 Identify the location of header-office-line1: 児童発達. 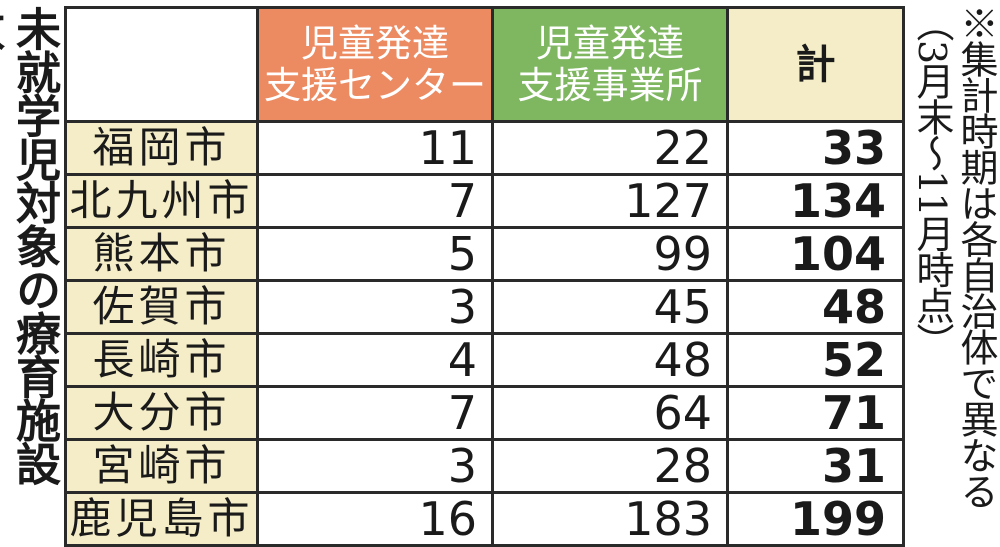
(610, 43).